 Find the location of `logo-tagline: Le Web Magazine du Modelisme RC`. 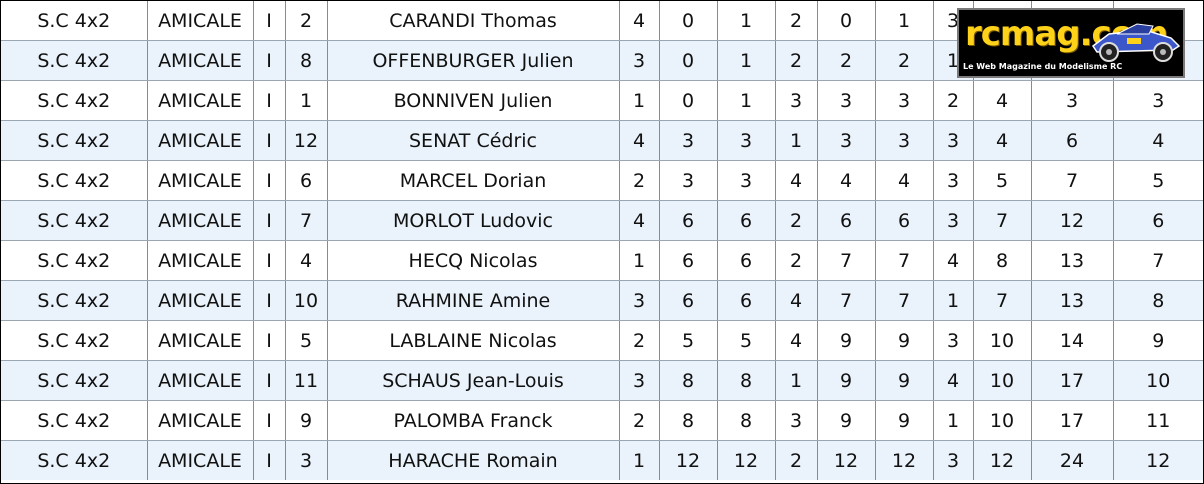

logo-tagline: Le Web Magazine du Modelisme RC is located at coordinates (1043, 66).